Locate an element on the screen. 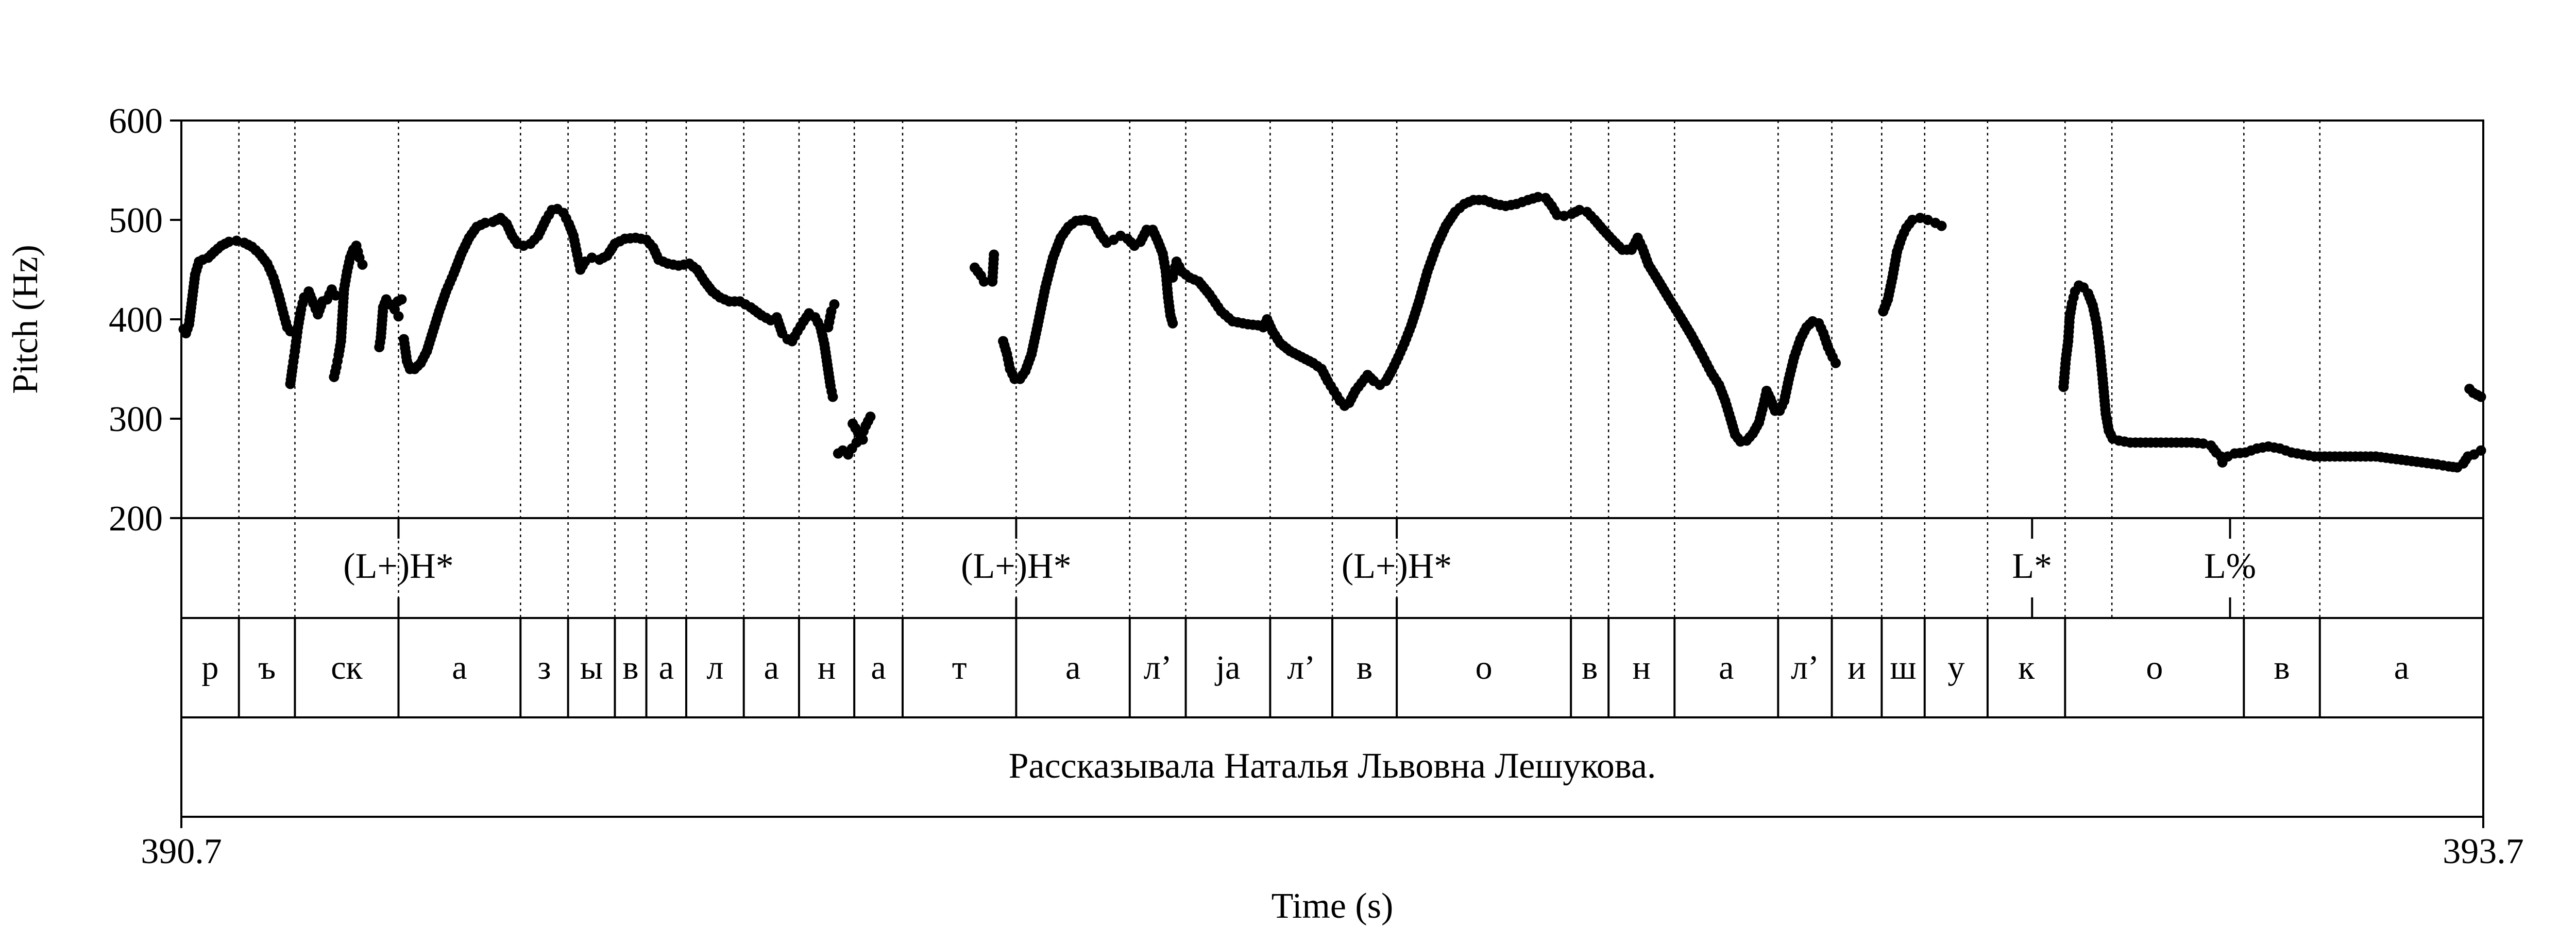 The height and width of the screenshot is (927, 2576). y-axis-ticks: 200 300 400 500 600 is located at coordinates (145, 320).